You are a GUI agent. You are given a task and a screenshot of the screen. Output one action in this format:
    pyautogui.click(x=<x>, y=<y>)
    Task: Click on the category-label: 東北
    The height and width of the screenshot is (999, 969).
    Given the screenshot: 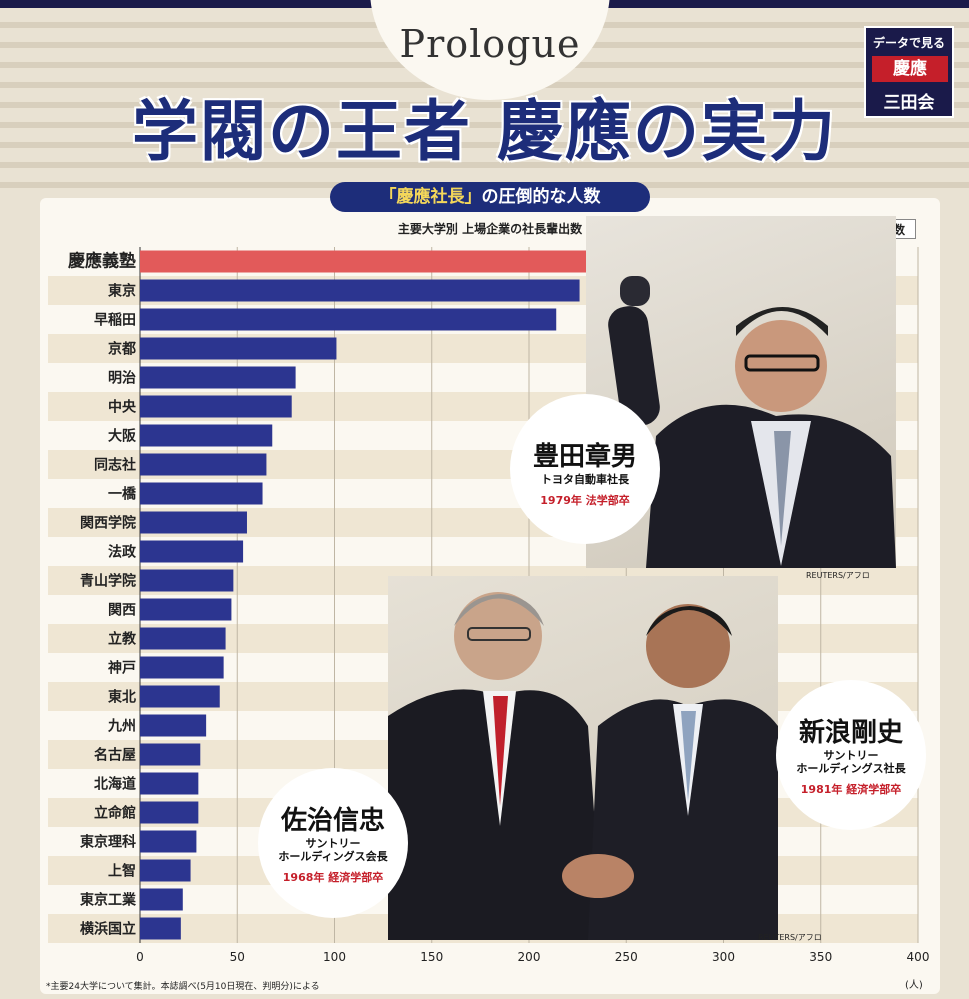 What is the action you would take?
    pyautogui.click(x=122, y=697)
    